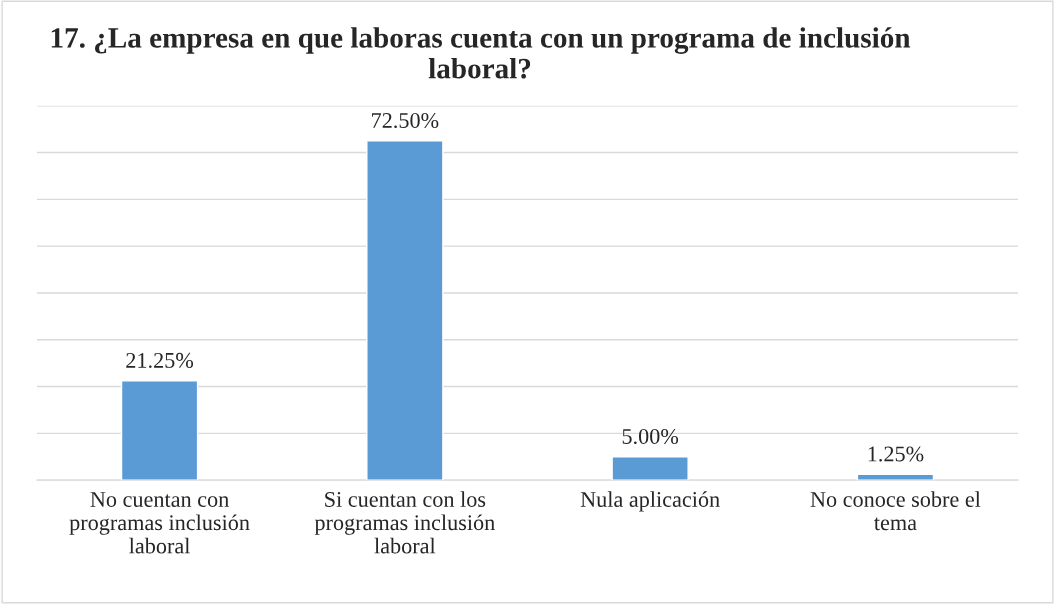  Describe the element at coordinates (650, 436) in the screenshot. I see `data-label: 5.00%` at that location.